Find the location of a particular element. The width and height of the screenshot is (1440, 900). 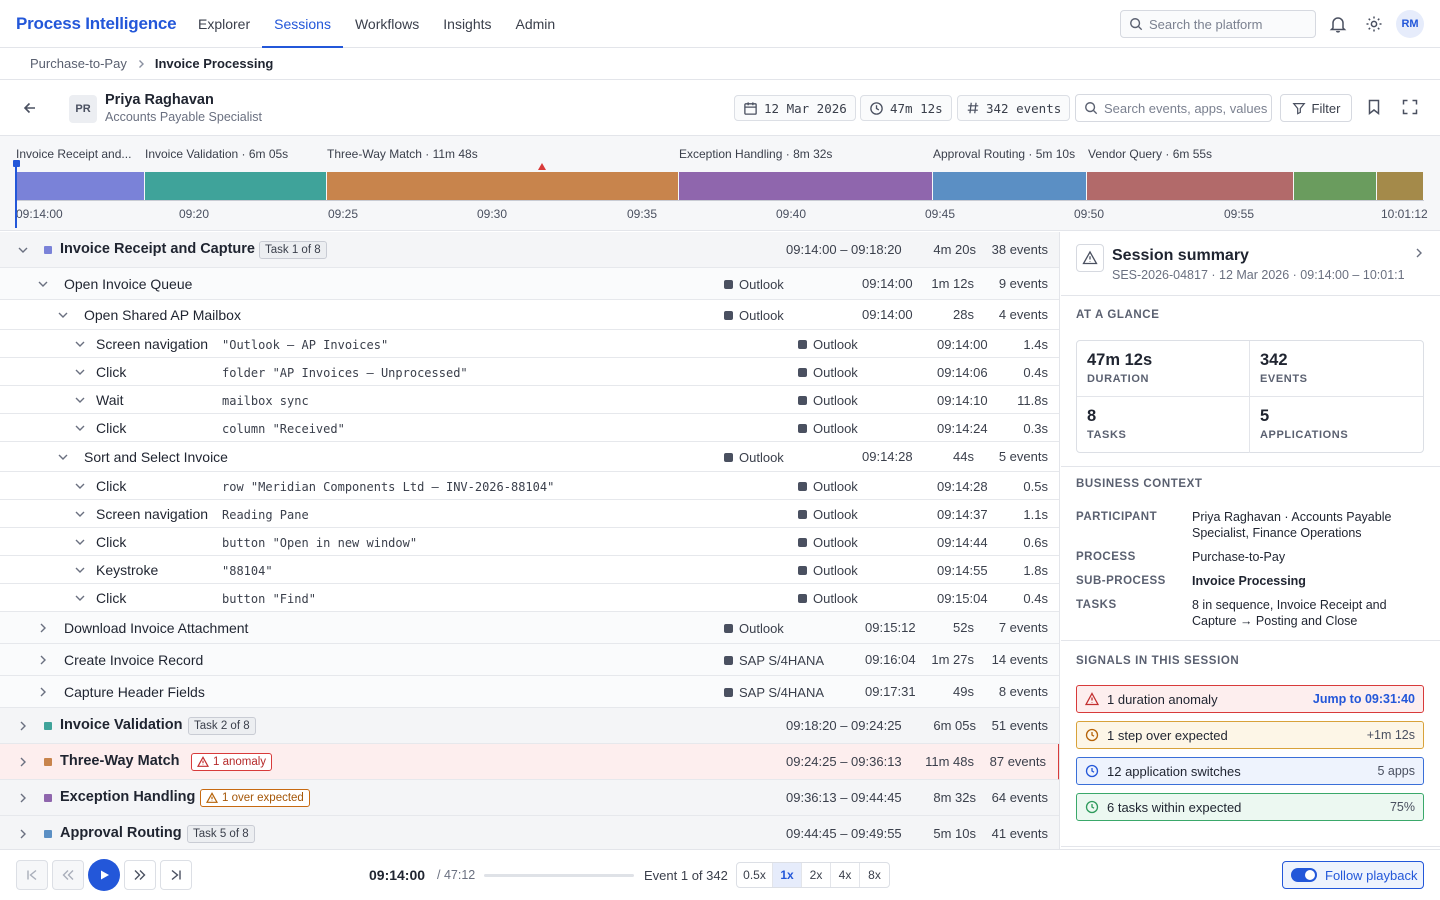

step-name: Create Invoice Record is located at coordinates (134, 660).